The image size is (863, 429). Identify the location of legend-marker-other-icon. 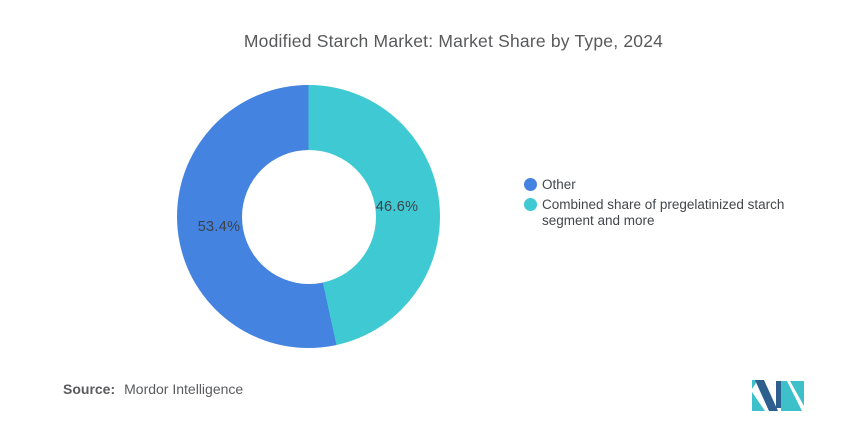
(530, 184).